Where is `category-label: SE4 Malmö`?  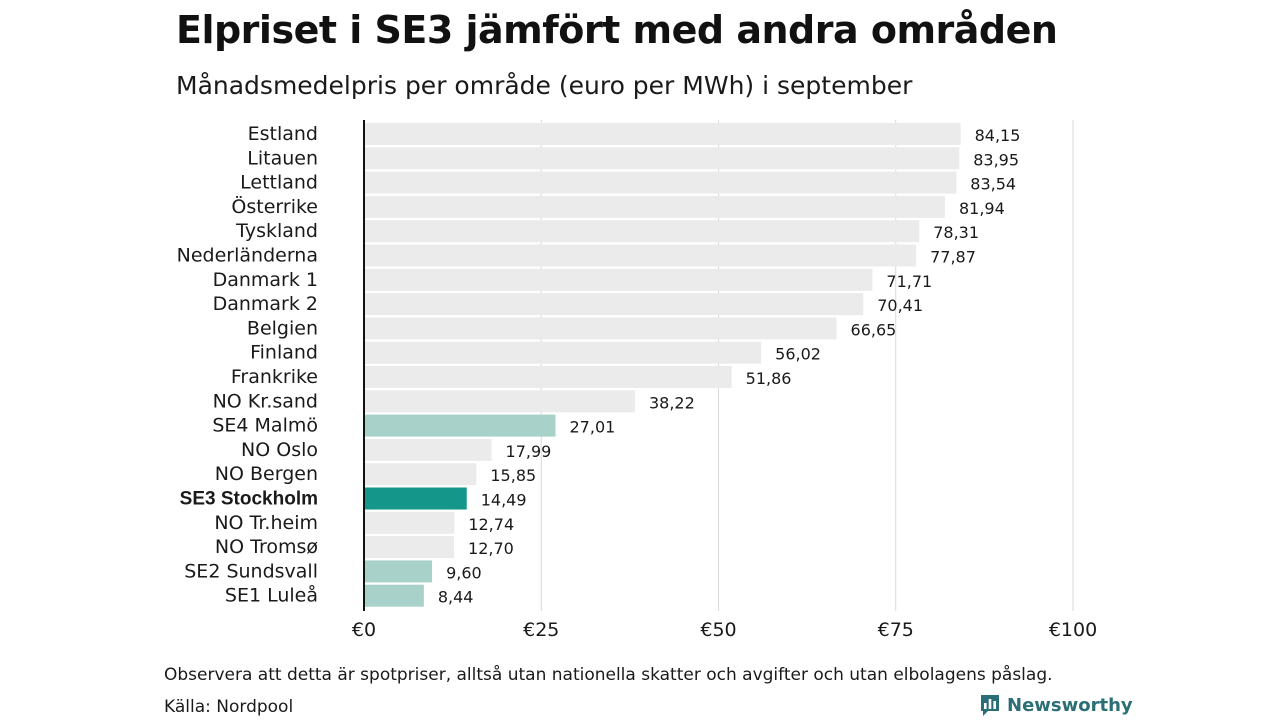
category-label: SE4 Malmö is located at coordinates (265, 426).